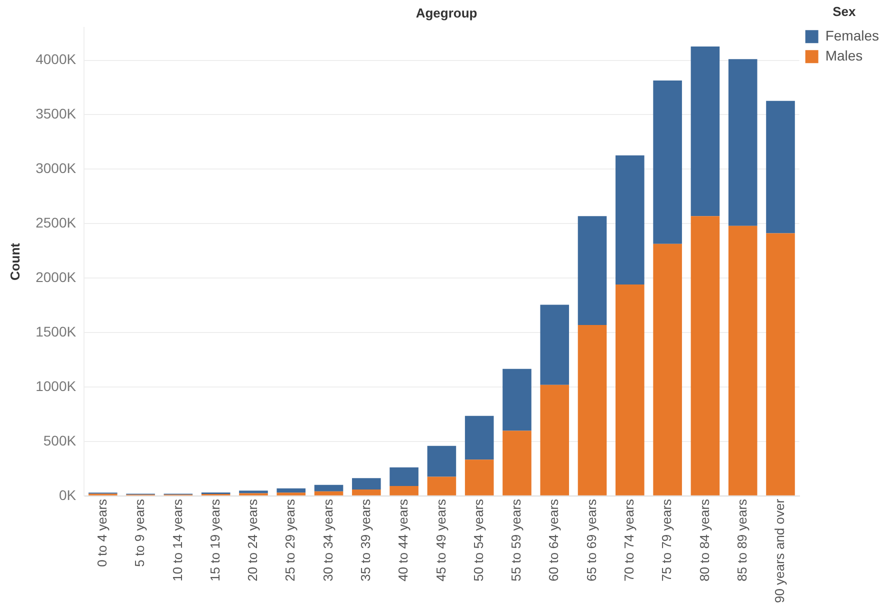 Image resolution: width=893 pixels, height=610 pixels. What do you see at coordinates (14, 261) in the screenshot?
I see `y-axis-title: Count` at bounding box center [14, 261].